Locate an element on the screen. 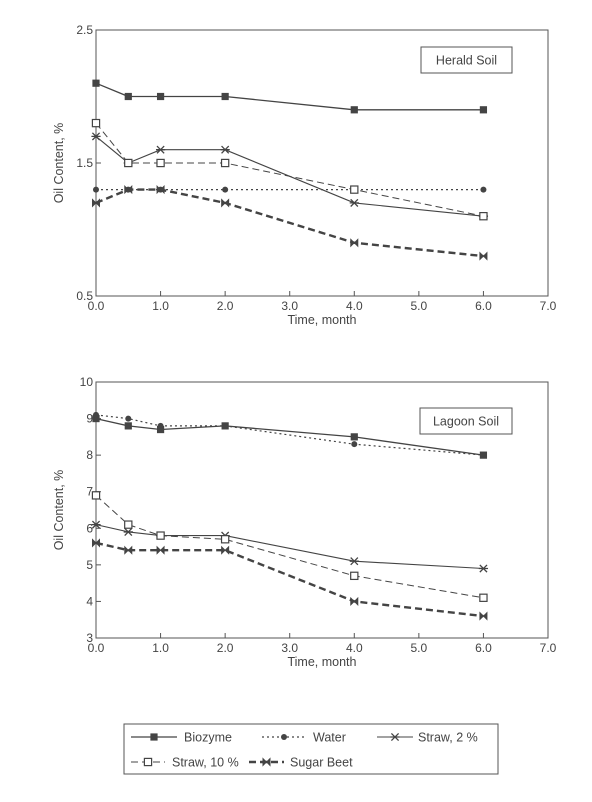 This screenshot has height=802, width=592. y-tick-label: 9 is located at coordinates (89, 419).